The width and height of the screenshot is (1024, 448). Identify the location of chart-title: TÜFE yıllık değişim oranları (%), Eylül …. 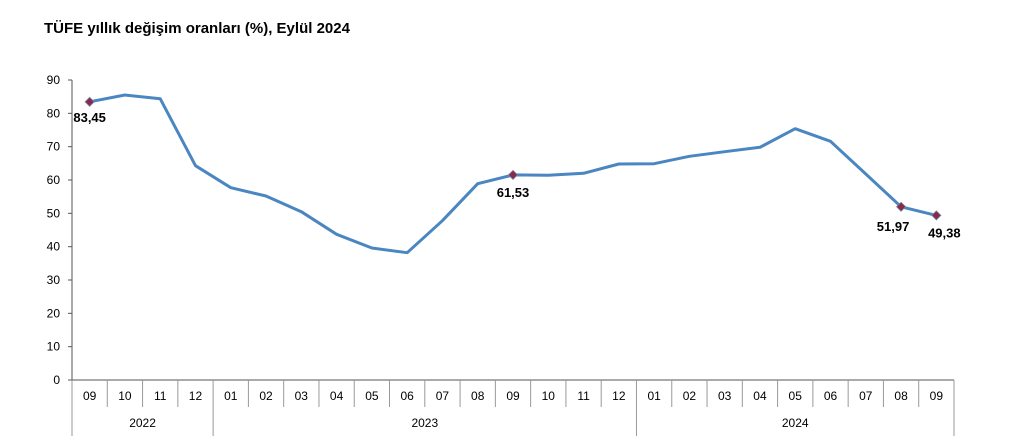
(197, 28).